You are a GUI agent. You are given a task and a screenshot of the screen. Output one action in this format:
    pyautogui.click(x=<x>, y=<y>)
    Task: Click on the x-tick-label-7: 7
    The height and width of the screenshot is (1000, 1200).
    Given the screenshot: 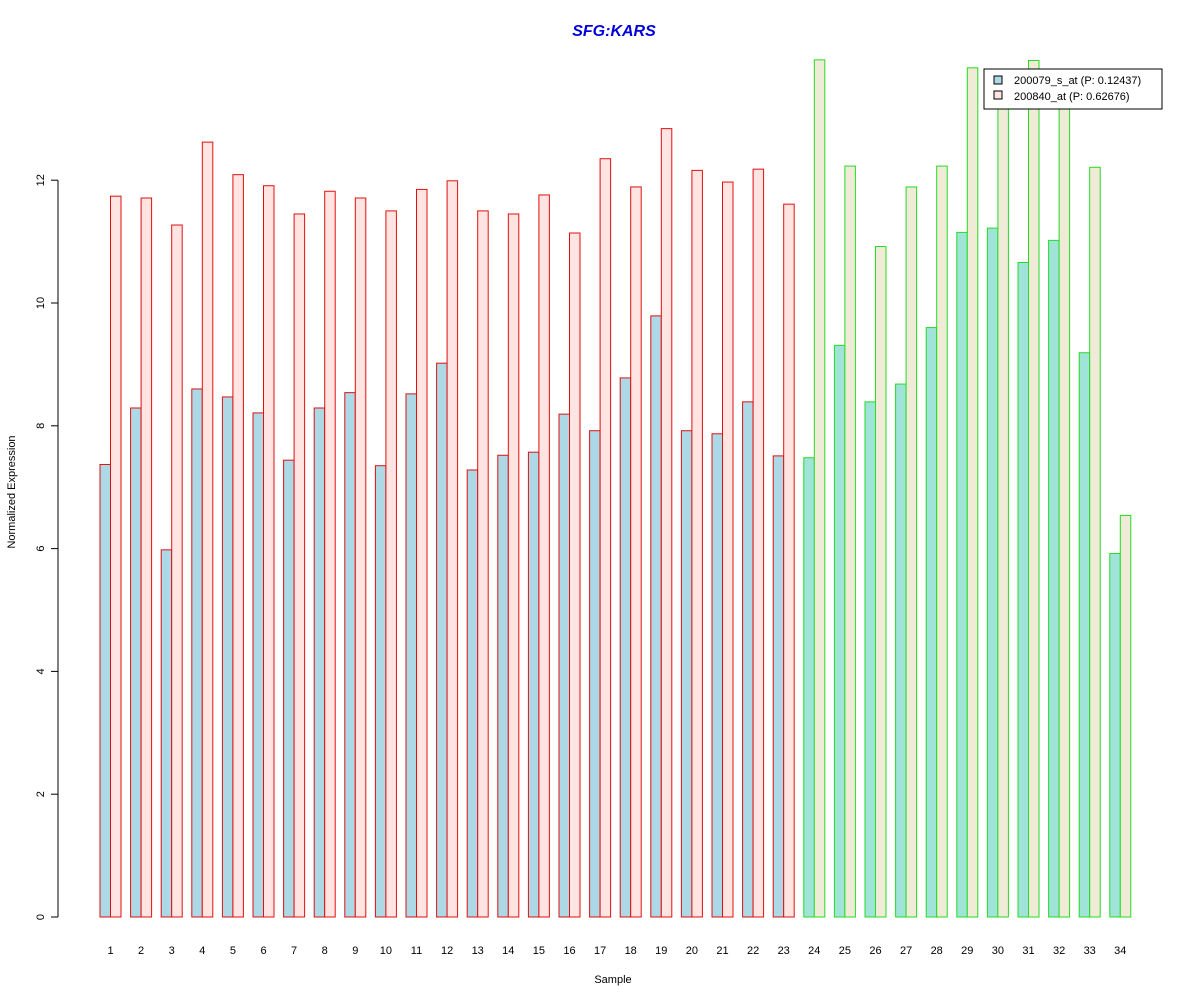 What is the action you would take?
    pyautogui.click(x=294, y=951)
    